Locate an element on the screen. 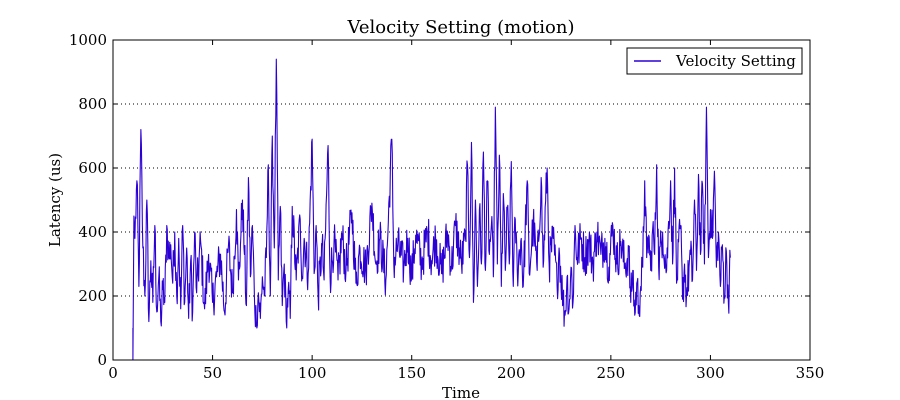  y-tick-label-200: 200 is located at coordinates (92, 296).